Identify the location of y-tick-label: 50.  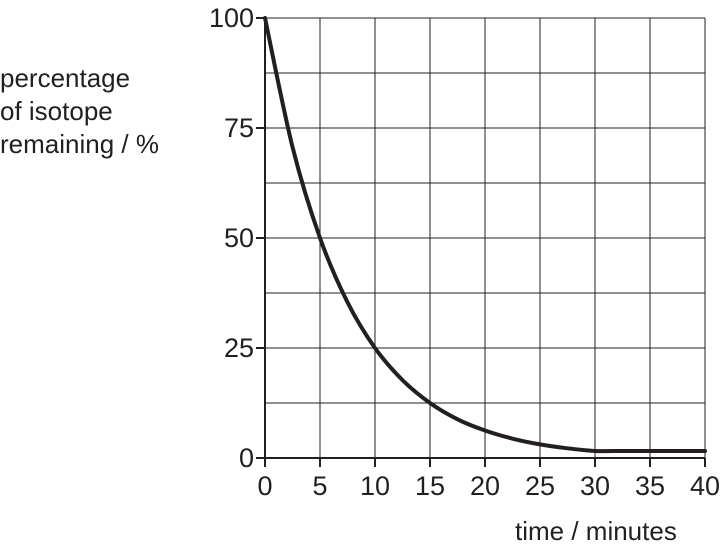
(239, 238).